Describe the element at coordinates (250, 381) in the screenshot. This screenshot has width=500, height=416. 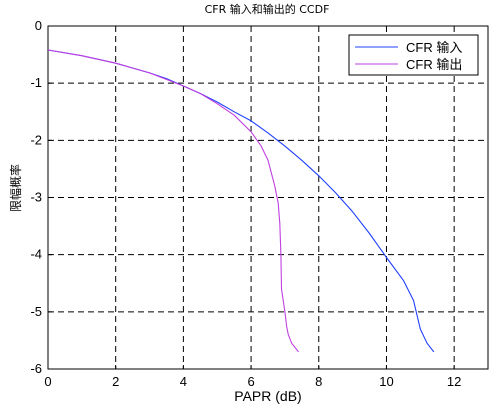
I see `x-tick-label: 6` at that location.